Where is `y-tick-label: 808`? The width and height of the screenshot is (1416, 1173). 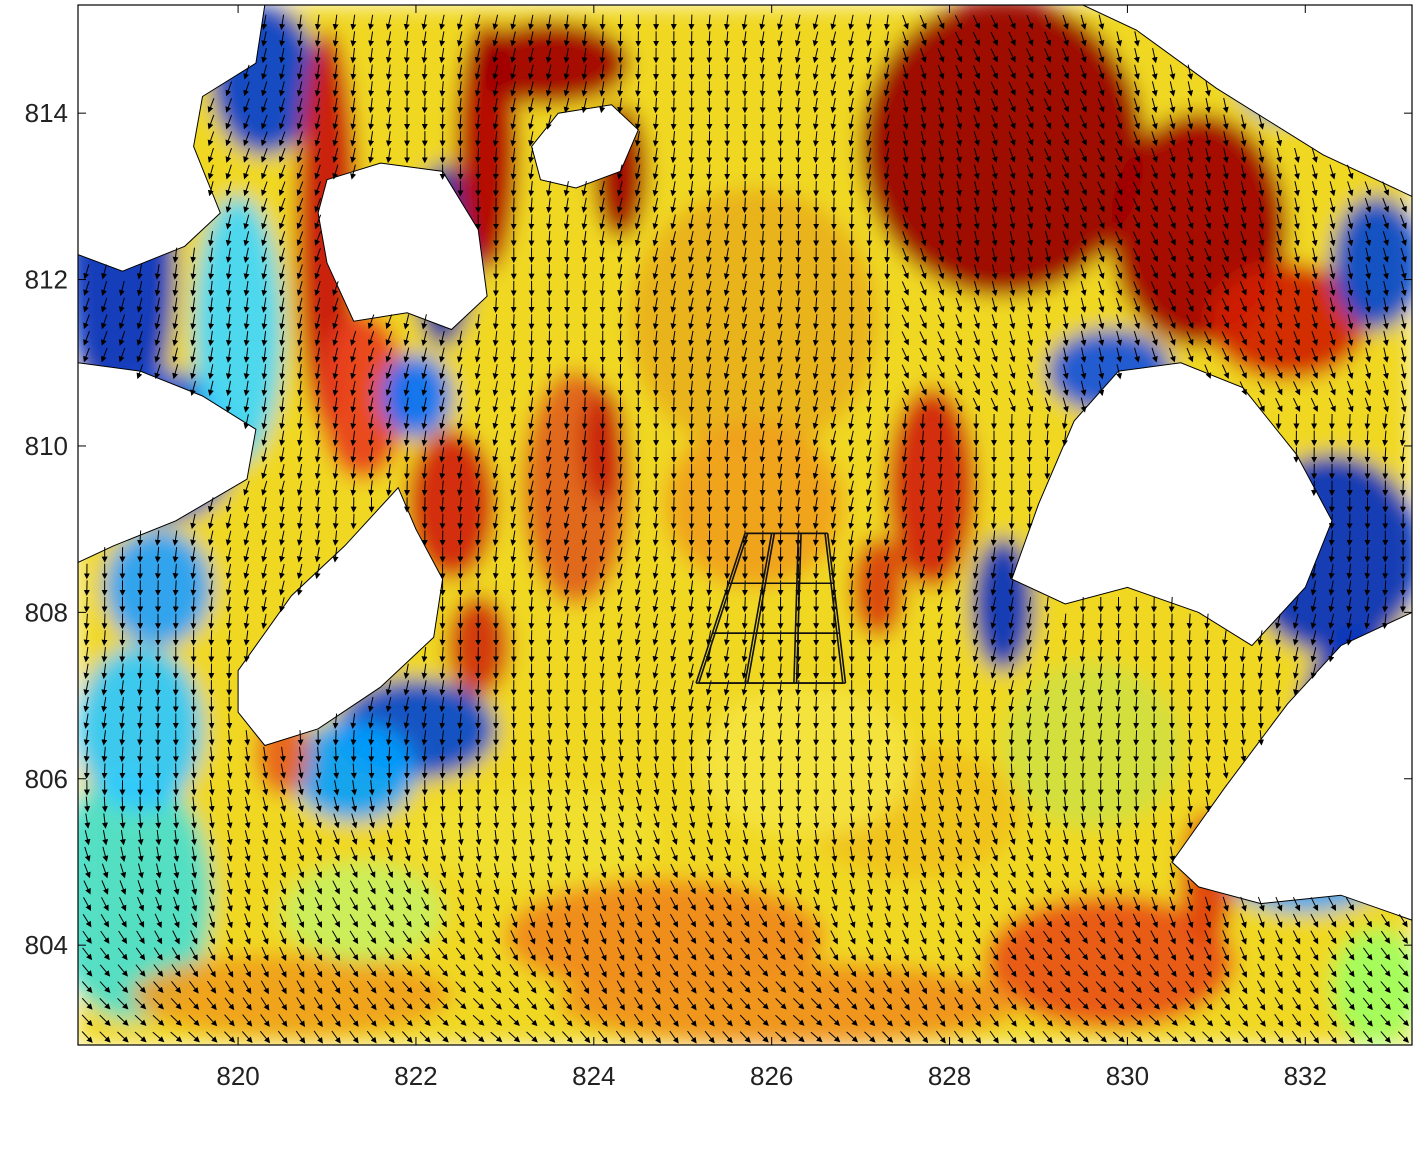
y-tick-label: 808 is located at coordinates (46, 612).